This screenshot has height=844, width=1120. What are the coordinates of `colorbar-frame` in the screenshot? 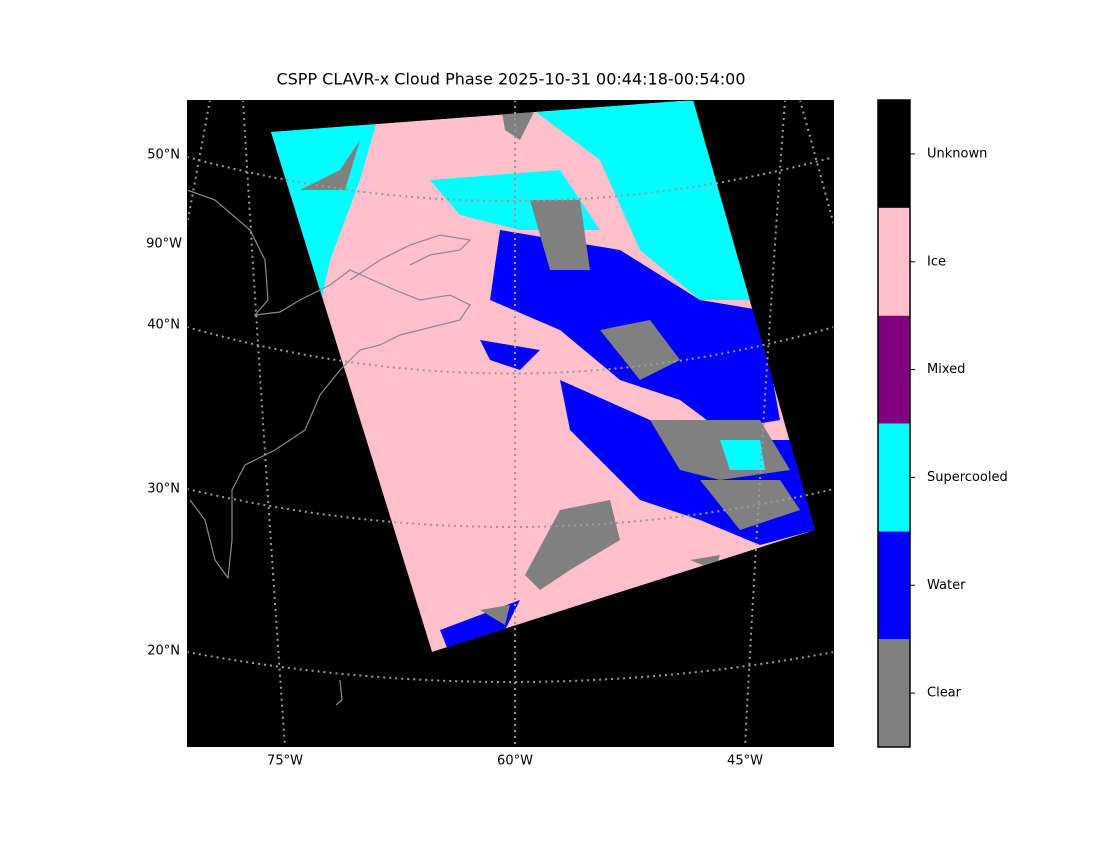 It's located at (894, 423).